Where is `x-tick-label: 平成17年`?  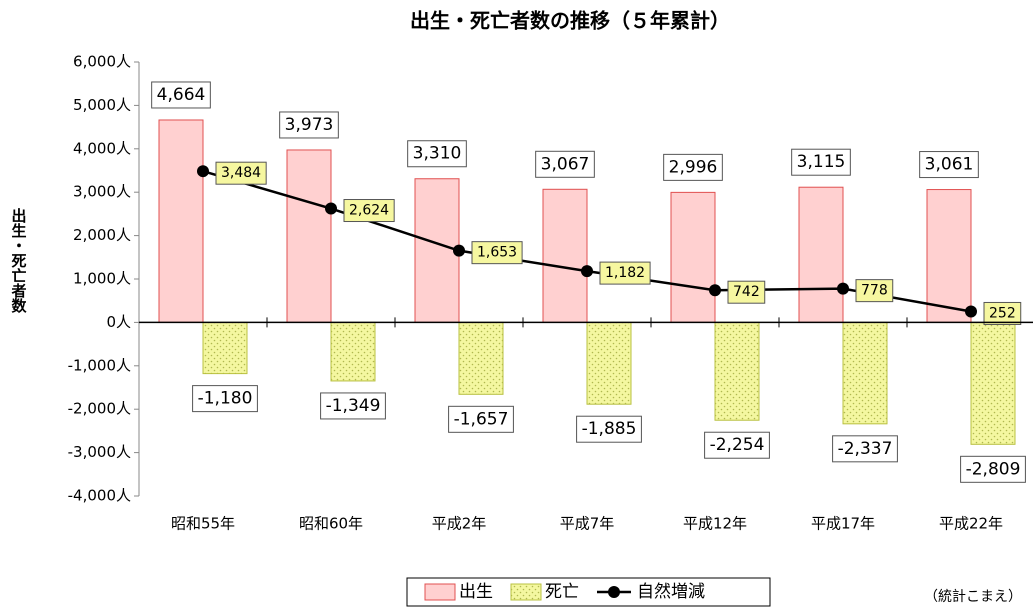
x-tick-label: 平成17年 is located at coordinates (843, 524).